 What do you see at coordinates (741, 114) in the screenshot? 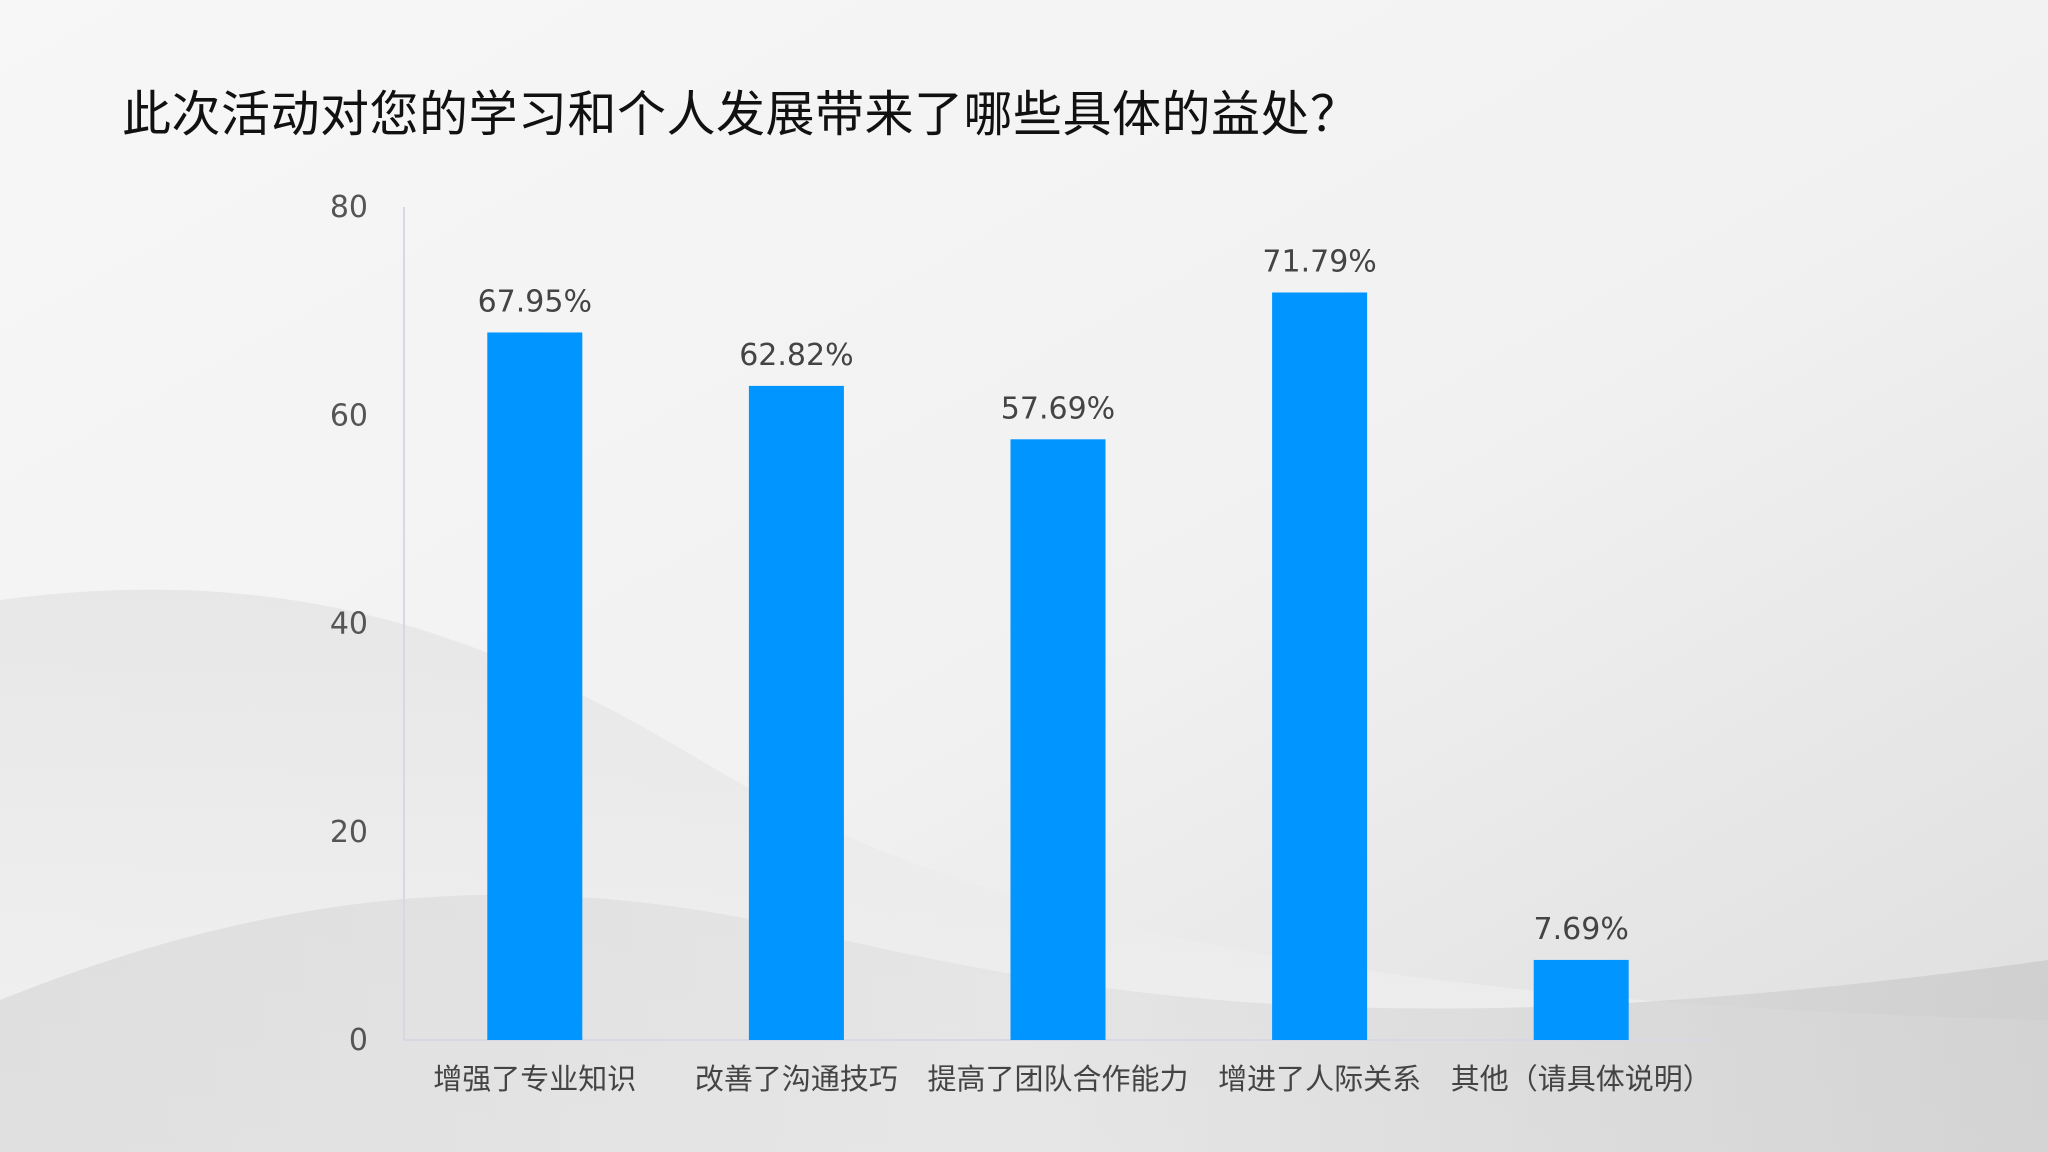
I see `chart-title: 此次活动对您的学习和个人发展带来了哪些具体的益处？` at bounding box center [741, 114].